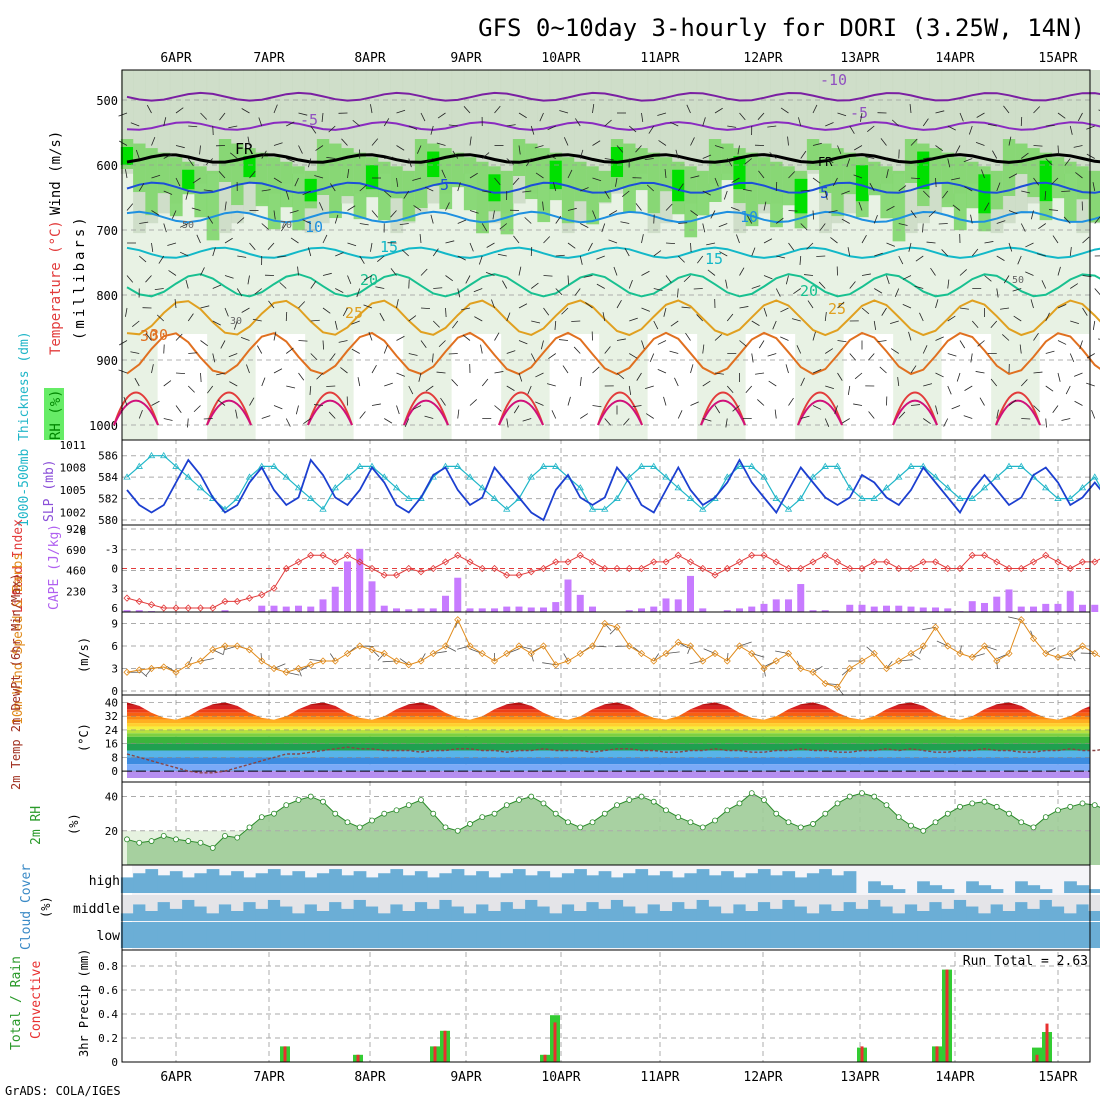 The image size is (1100, 1100). What do you see at coordinates (18, 639) in the screenshot?
I see `wind10-axis-label: 10m Wind Speed & Barbs` at bounding box center [18, 639].